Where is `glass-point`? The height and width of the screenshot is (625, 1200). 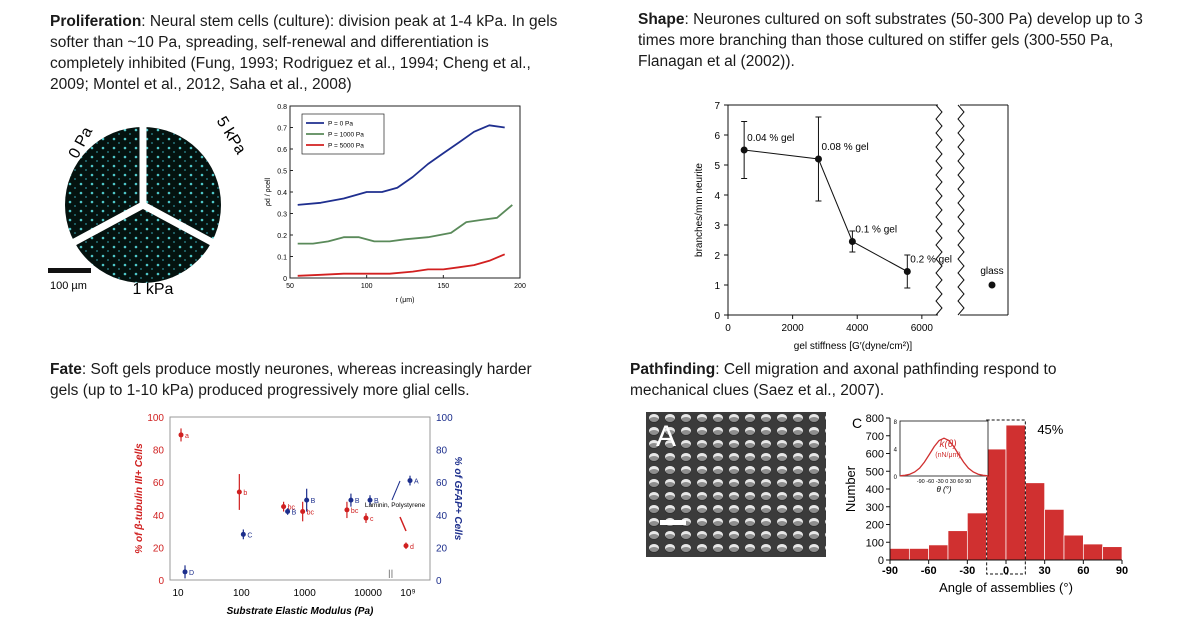 glass-point is located at coordinates (992, 285).